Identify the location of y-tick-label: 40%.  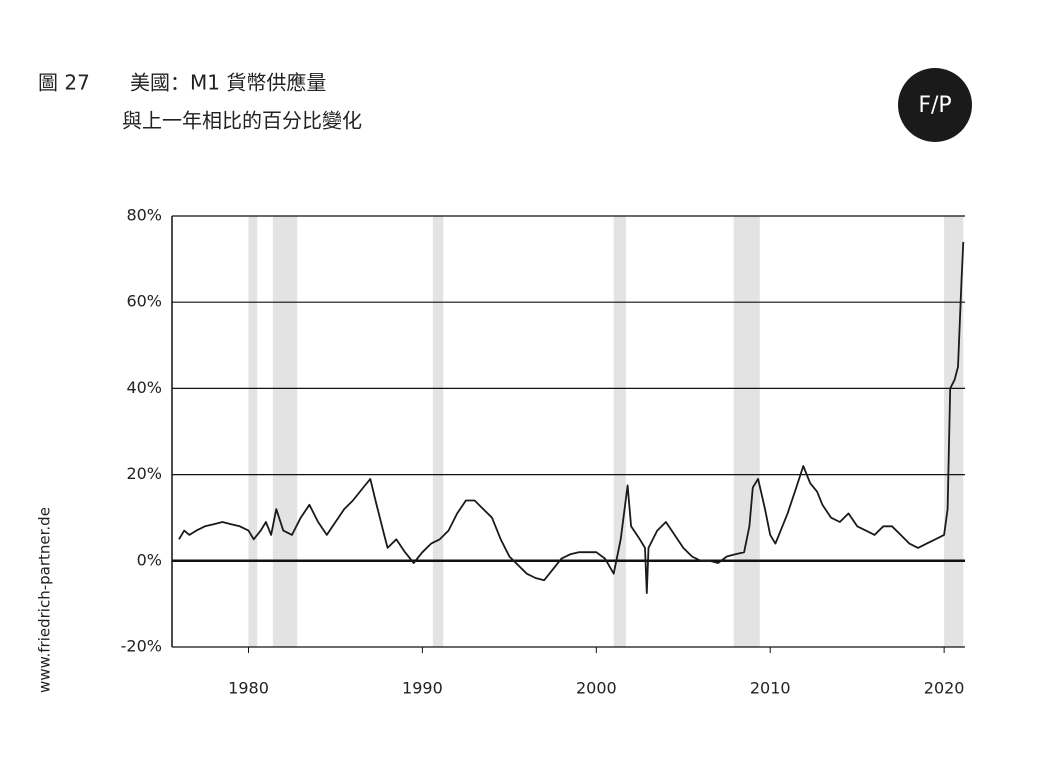
(144, 387).